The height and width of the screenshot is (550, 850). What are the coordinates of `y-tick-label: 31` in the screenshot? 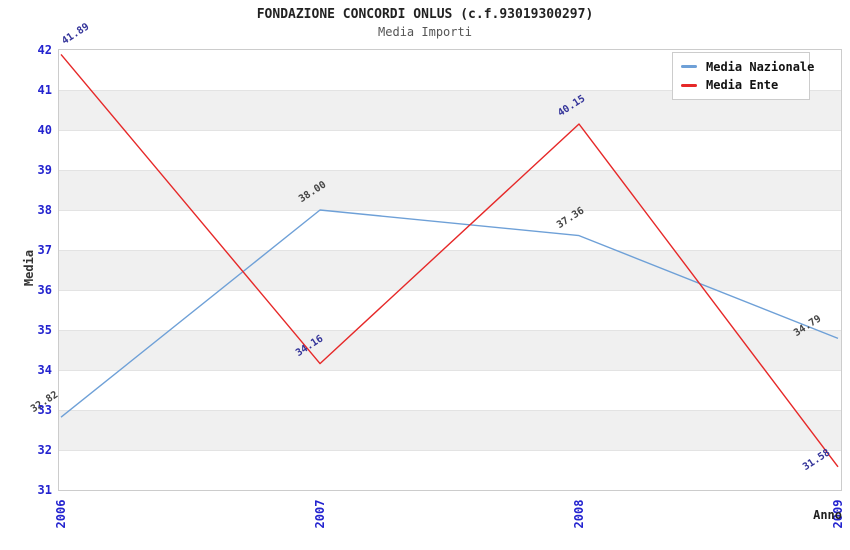 It's located at (44, 490).